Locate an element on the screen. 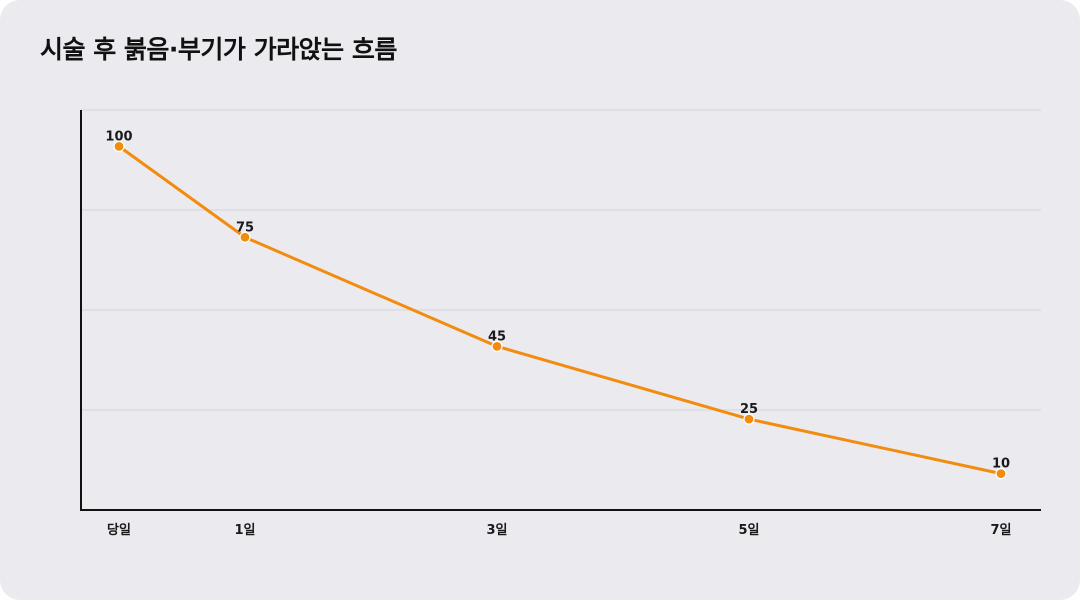 The height and width of the screenshot is (600, 1080). chart-title: 시술 후 붉음·부기가 가라앉는 흐름 is located at coordinates (218, 49).